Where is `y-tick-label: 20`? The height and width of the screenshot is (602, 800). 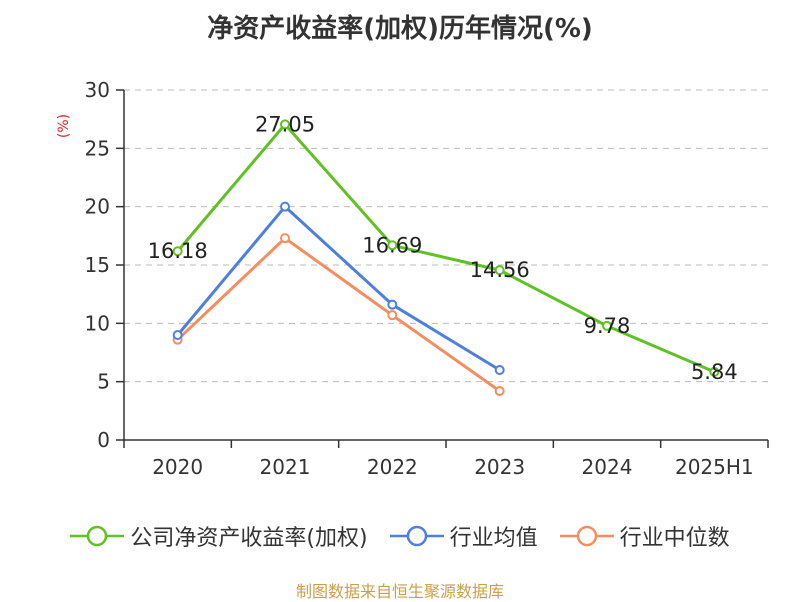 y-tick-label: 20 is located at coordinates (97, 207).